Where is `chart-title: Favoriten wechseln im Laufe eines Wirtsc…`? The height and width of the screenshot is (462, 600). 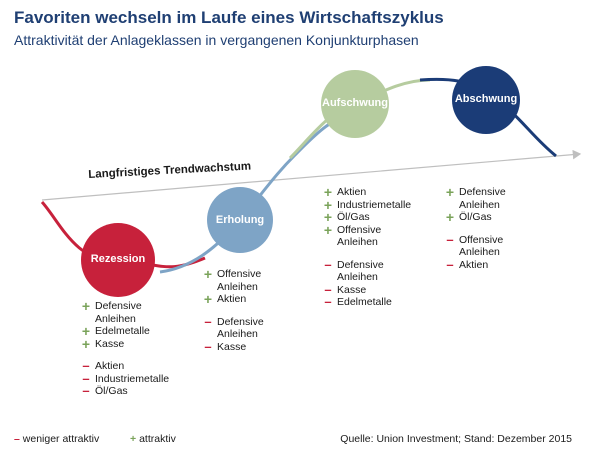 chart-title: Favoriten wechseln im Laufe eines Wirtsc… is located at coordinates (229, 17).